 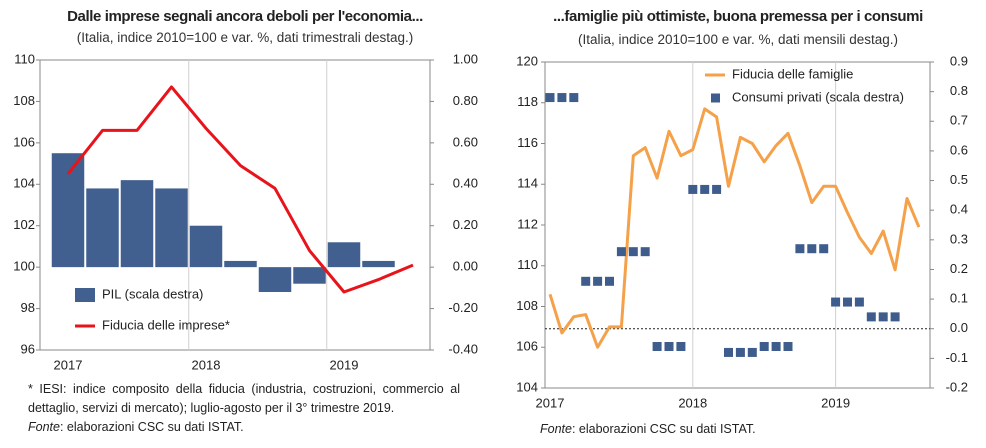 What do you see at coordinates (818, 96) in the screenshot?
I see `legend-label: Consumi privati (scala destra)` at bounding box center [818, 96].